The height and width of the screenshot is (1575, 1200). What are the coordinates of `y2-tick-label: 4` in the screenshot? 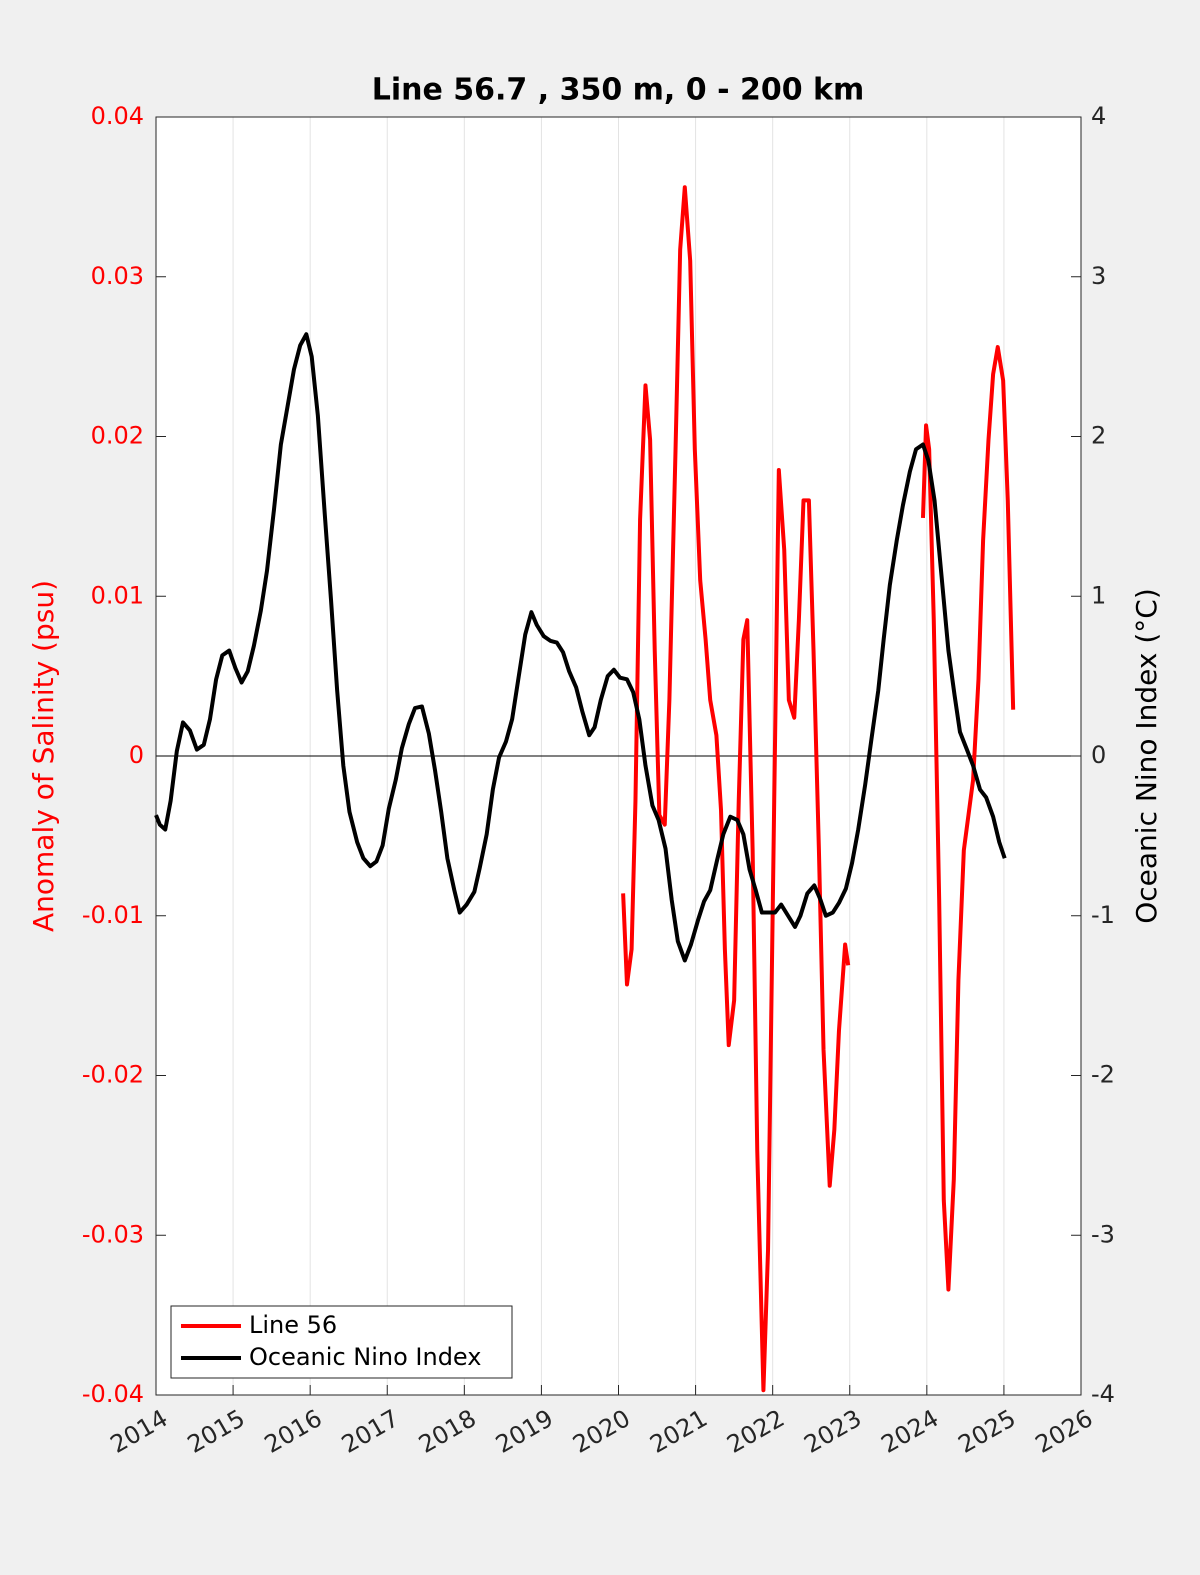 It's located at (1098, 116).